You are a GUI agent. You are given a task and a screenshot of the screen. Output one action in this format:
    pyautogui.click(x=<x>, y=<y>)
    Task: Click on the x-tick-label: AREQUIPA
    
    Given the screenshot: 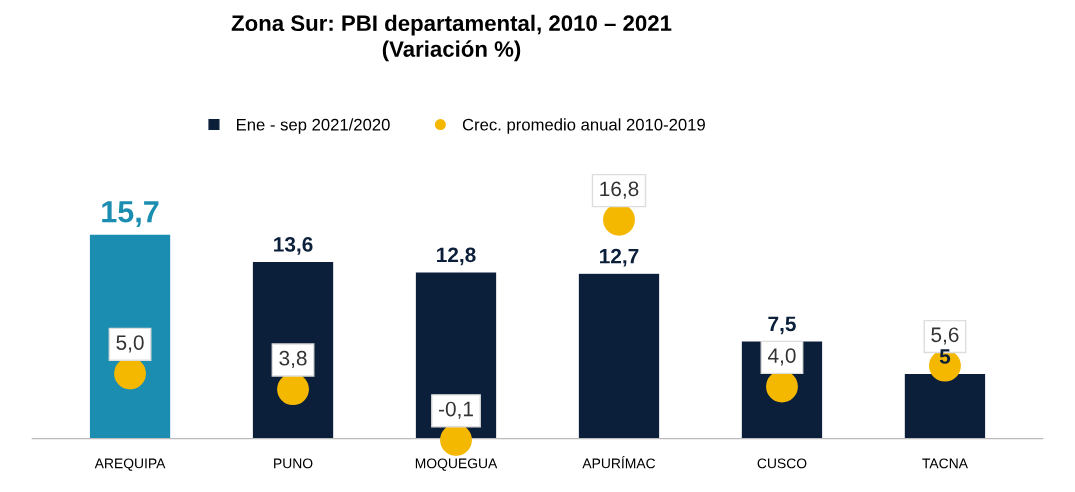 What is the action you would take?
    pyautogui.click(x=130, y=464)
    